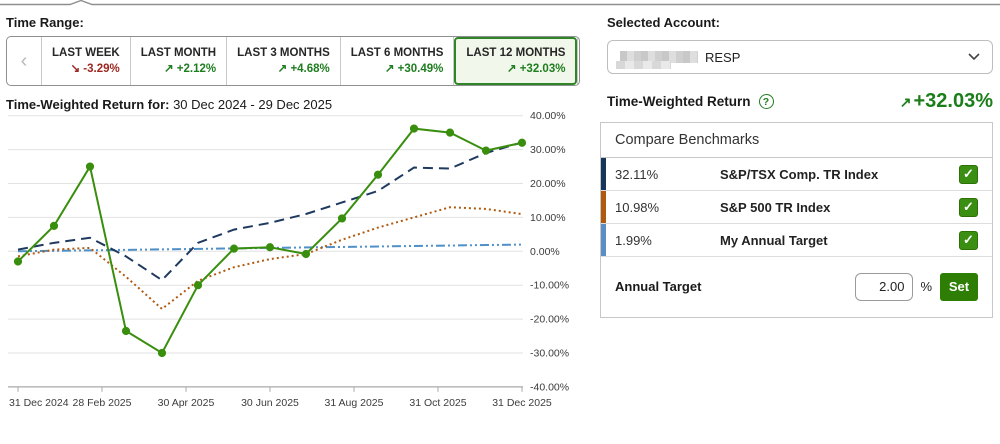  I want to click on tab-return-value: ↘ -3.29%, so click(95, 69).